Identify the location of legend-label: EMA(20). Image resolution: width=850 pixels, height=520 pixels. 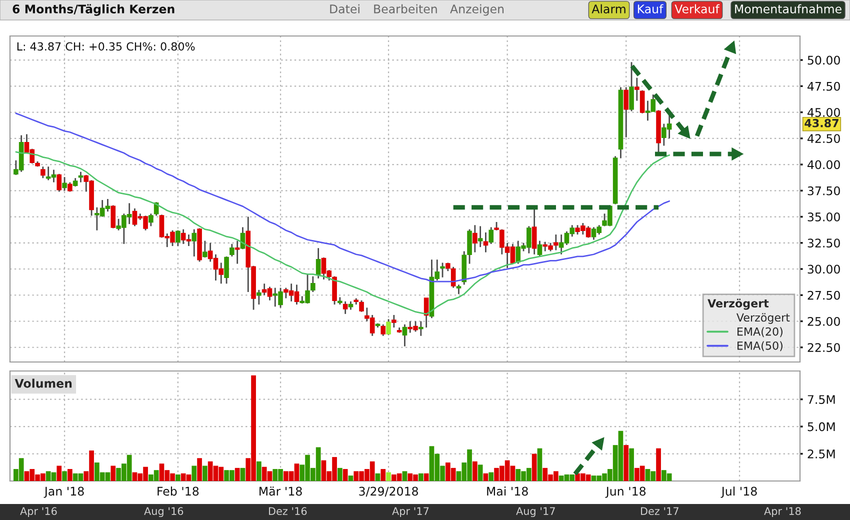
(760, 332).